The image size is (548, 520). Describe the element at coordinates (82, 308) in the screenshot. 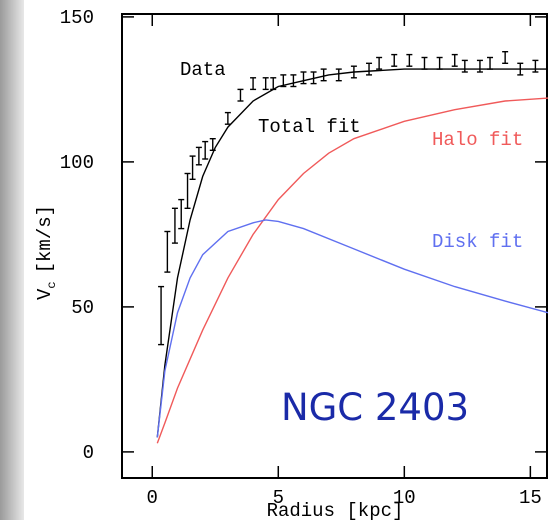

I see `y-tick-label: 50` at that location.